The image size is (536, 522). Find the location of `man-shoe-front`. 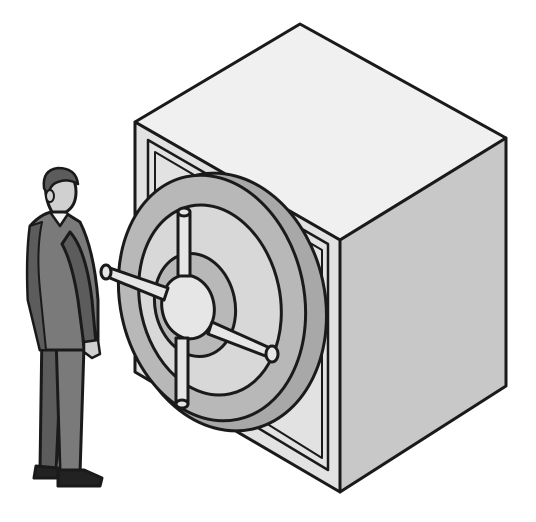

man-shoe-front is located at coordinates (80, 478).